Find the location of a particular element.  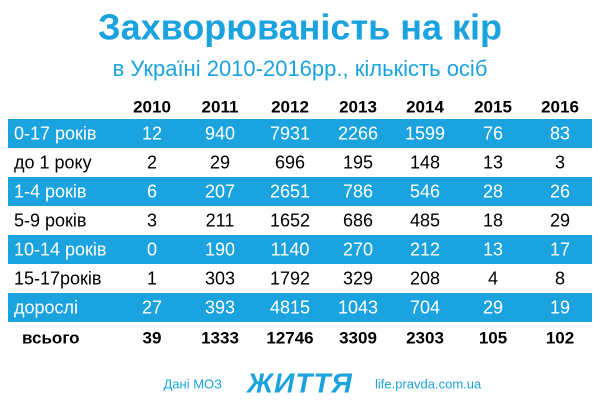

cell: 329 is located at coordinates (358, 278).